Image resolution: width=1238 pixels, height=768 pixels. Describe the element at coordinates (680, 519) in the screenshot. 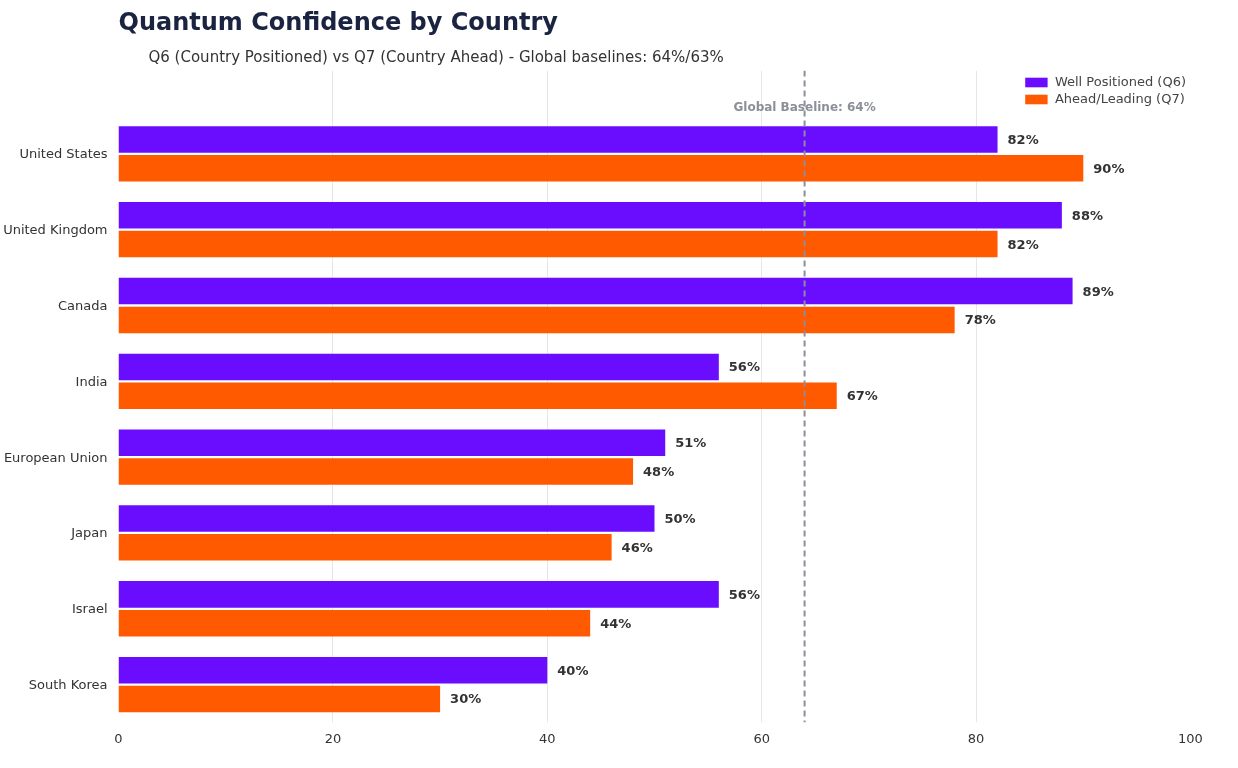

I see `data-label: 50%` at that location.